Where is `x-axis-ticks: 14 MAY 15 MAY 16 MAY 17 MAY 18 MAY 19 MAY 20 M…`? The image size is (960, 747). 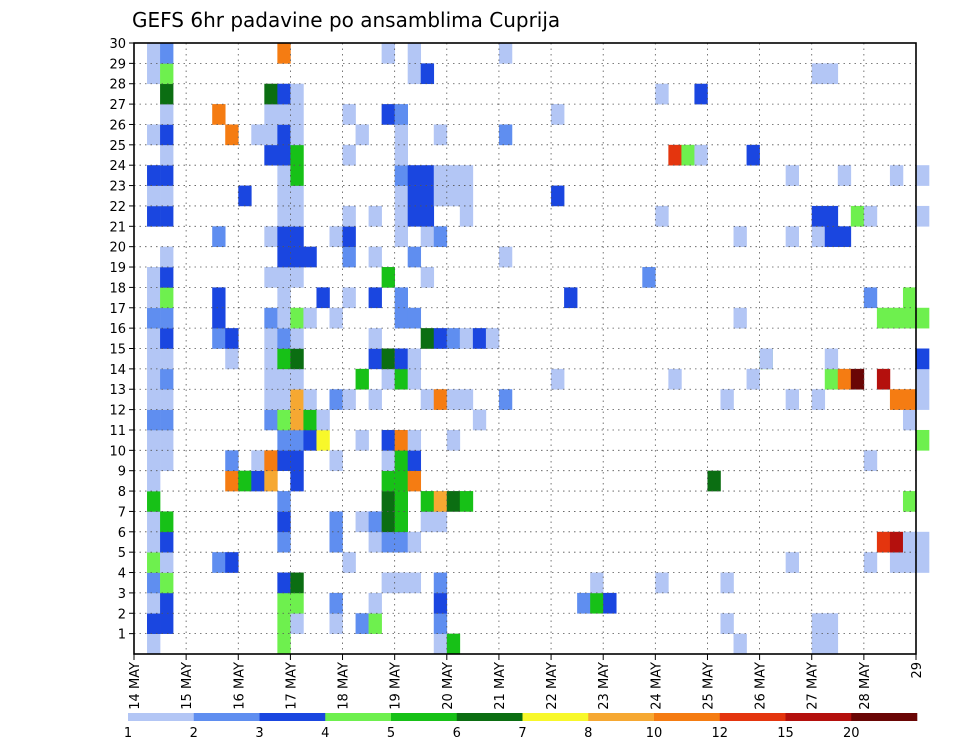
x-axis-ticks: 14 MAY 15 MAY 16 MAY 17 MAY 18 MAY 19 MAY 20 M… is located at coordinates (526, 682).